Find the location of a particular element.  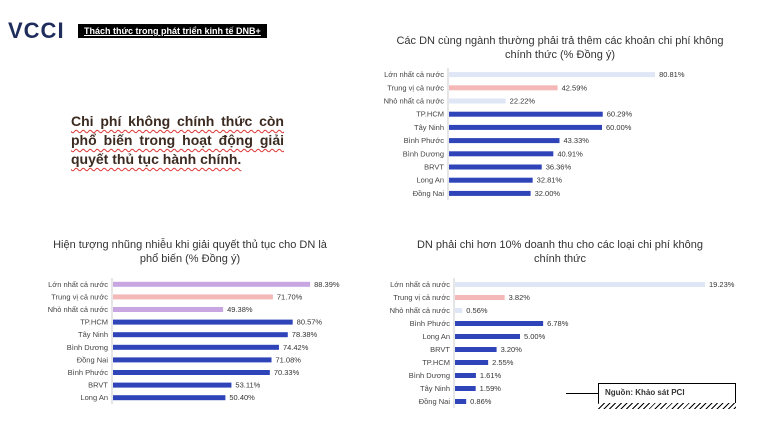

value-label: 6.78% is located at coordinates (558, 323).